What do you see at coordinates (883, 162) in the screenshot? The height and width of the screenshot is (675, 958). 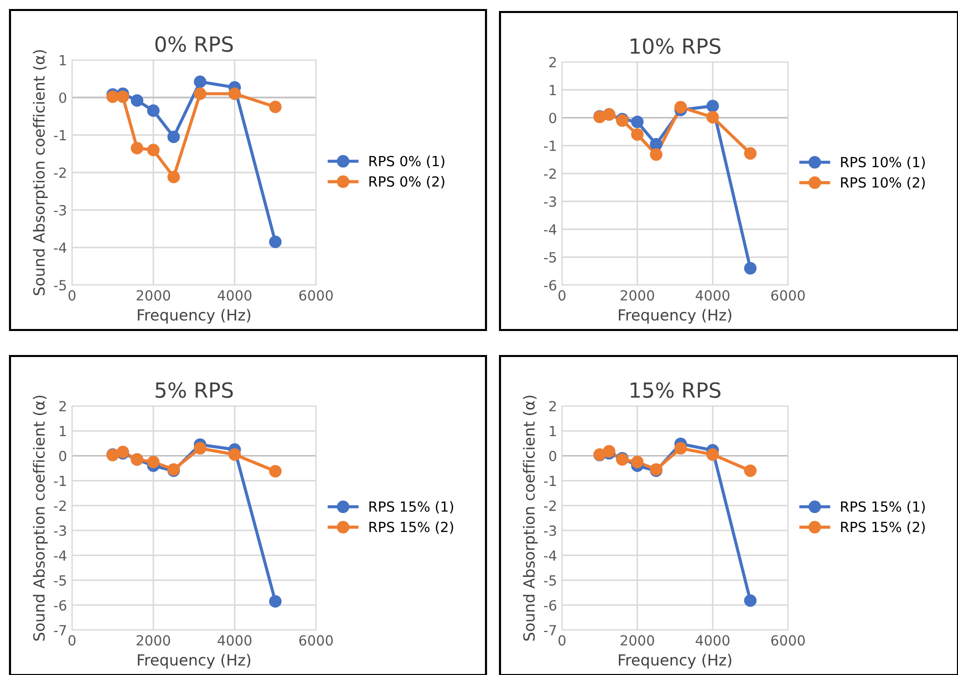 I see `legend-label: RPS 10% (1)` at bounding box center [883, 162].